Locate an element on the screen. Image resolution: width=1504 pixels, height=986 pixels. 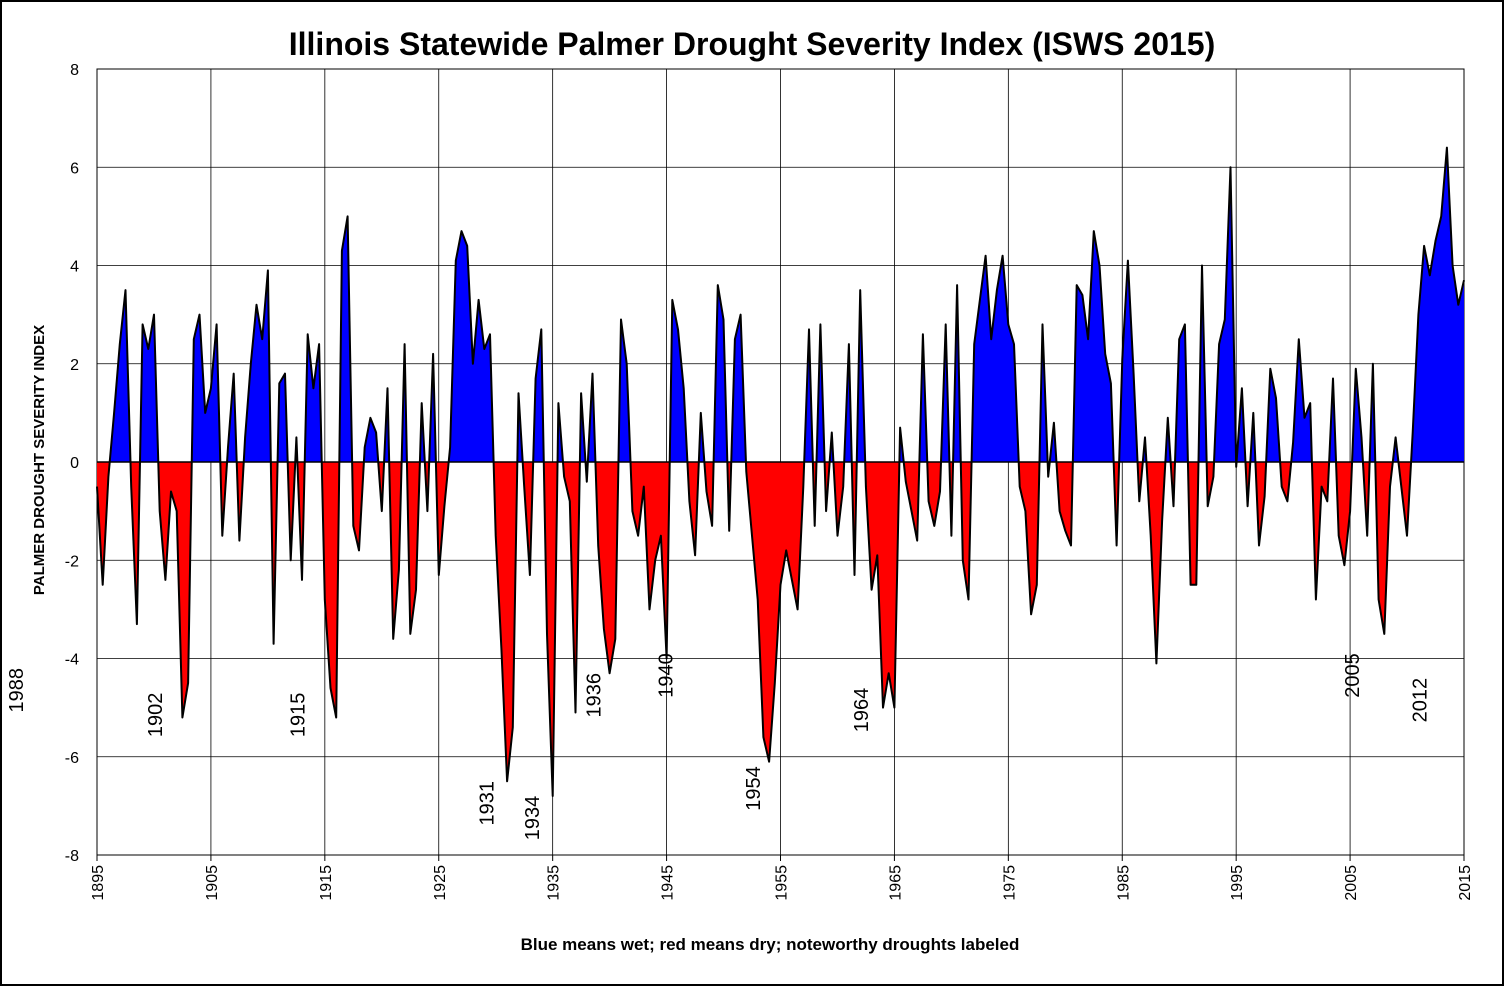
x-tick-label: 1945 is located at coordinates (668, 883).